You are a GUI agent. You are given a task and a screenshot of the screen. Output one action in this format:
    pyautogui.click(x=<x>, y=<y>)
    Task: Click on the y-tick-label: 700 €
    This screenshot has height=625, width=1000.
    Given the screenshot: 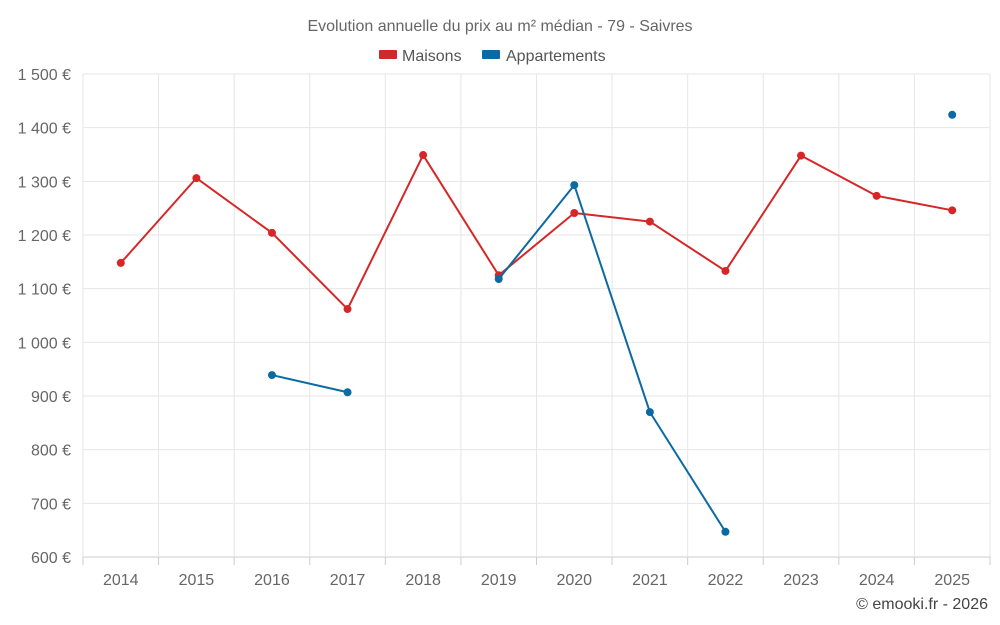 What is the action you would take?
    pyautogui.click(x=51, y=504)
    